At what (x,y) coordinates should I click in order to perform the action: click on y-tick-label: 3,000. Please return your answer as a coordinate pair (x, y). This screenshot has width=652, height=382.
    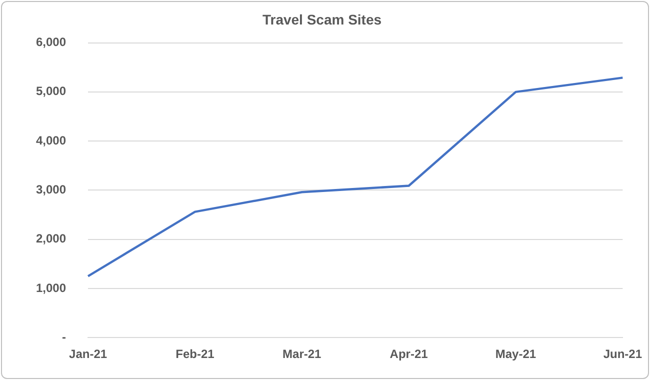
    Looking at the image, I should click on (51, 189).